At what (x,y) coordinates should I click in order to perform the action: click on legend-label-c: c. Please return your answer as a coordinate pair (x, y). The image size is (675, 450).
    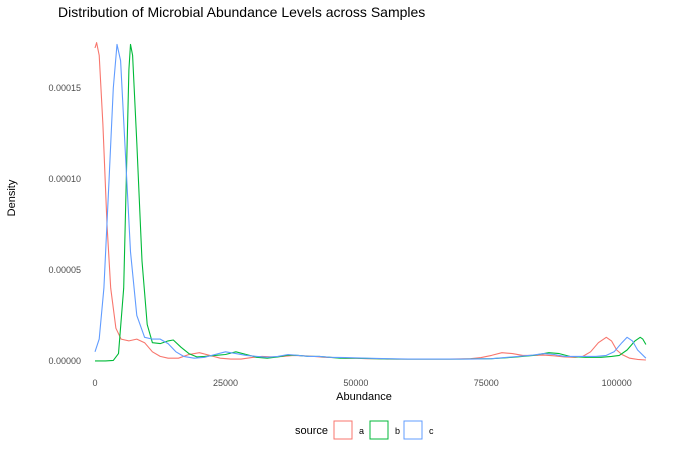
    Looking at the image, I should click on (431, 431).